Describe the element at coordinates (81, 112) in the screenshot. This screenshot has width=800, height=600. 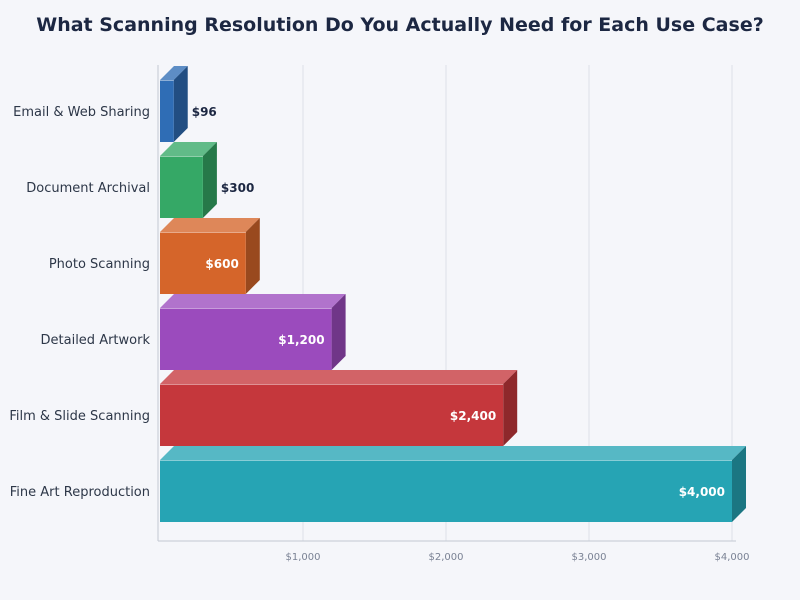
I see `category-label: Email & Web Sharing` at that location.